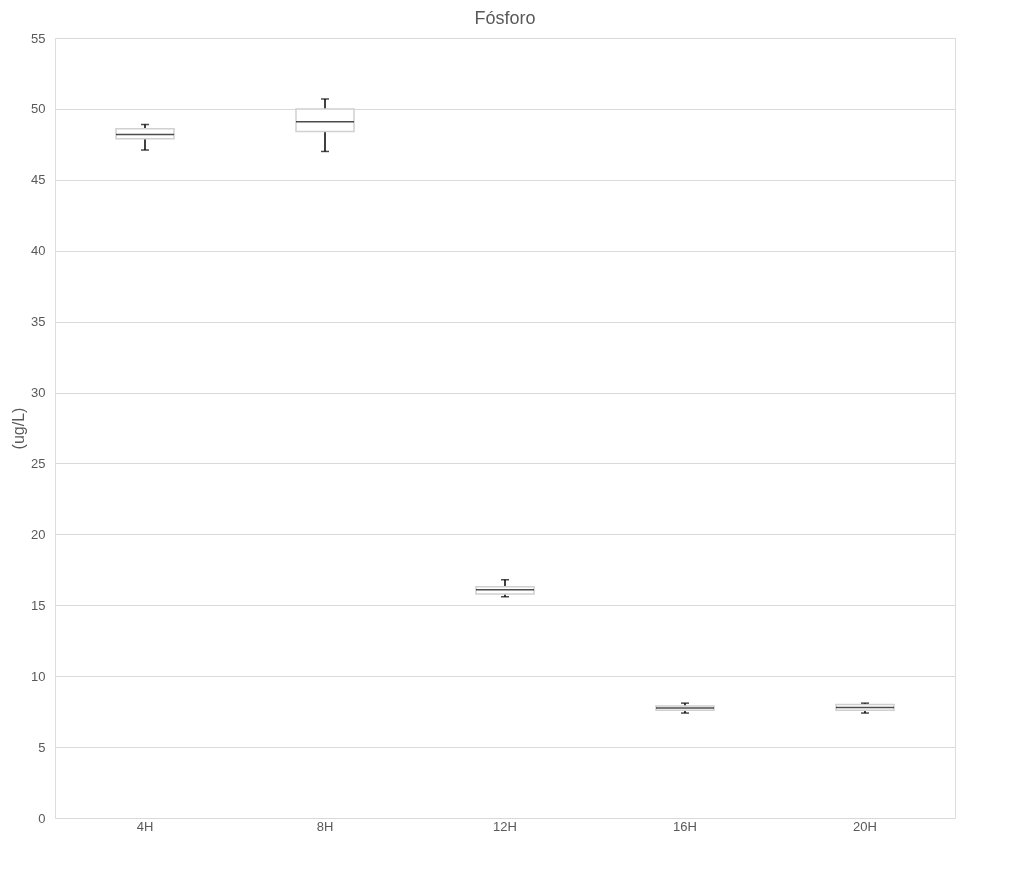 The image size is (1017, 893). What do you see at coordinates (38, 109) in the screenshot?
I see `y-tick-label: 50` at bounding box center [38, 109].